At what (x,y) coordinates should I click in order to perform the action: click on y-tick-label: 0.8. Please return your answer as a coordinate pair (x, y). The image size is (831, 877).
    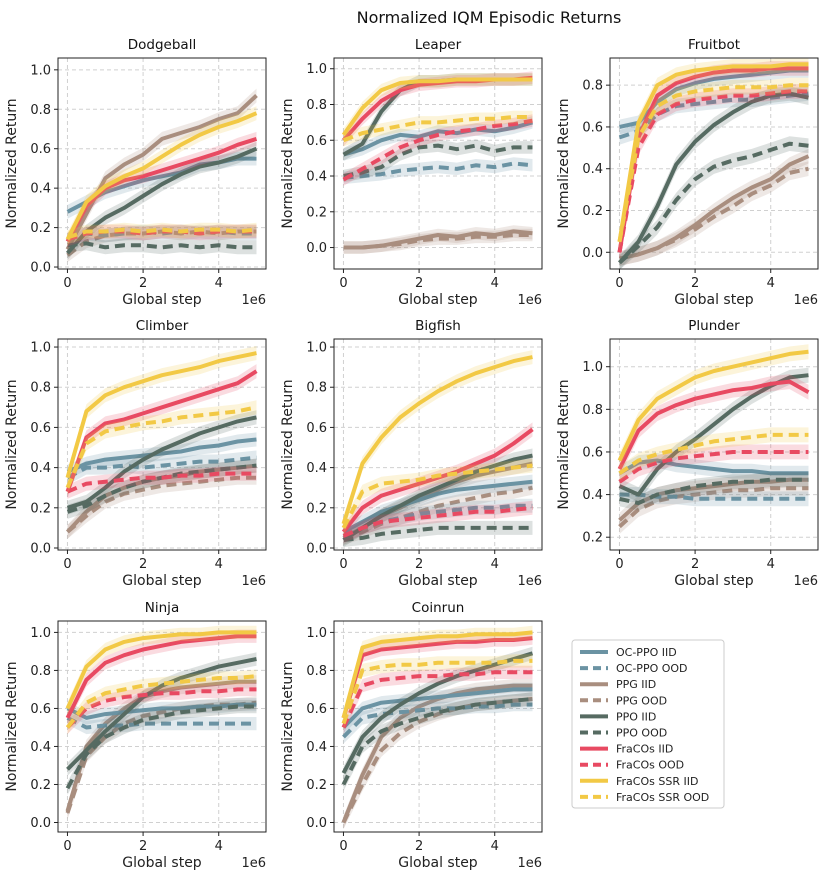
    Looking at the image, I should click on (40, 110).